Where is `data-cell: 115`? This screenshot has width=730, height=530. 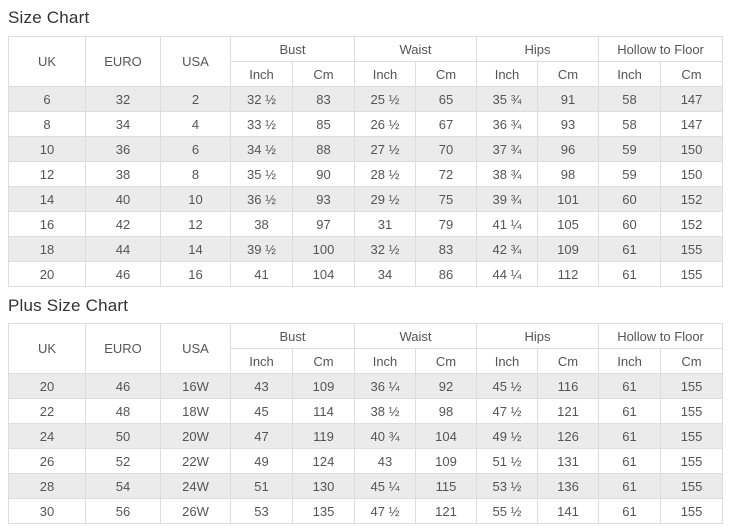
data-cell: 115 is located at coordinates (446, 486).